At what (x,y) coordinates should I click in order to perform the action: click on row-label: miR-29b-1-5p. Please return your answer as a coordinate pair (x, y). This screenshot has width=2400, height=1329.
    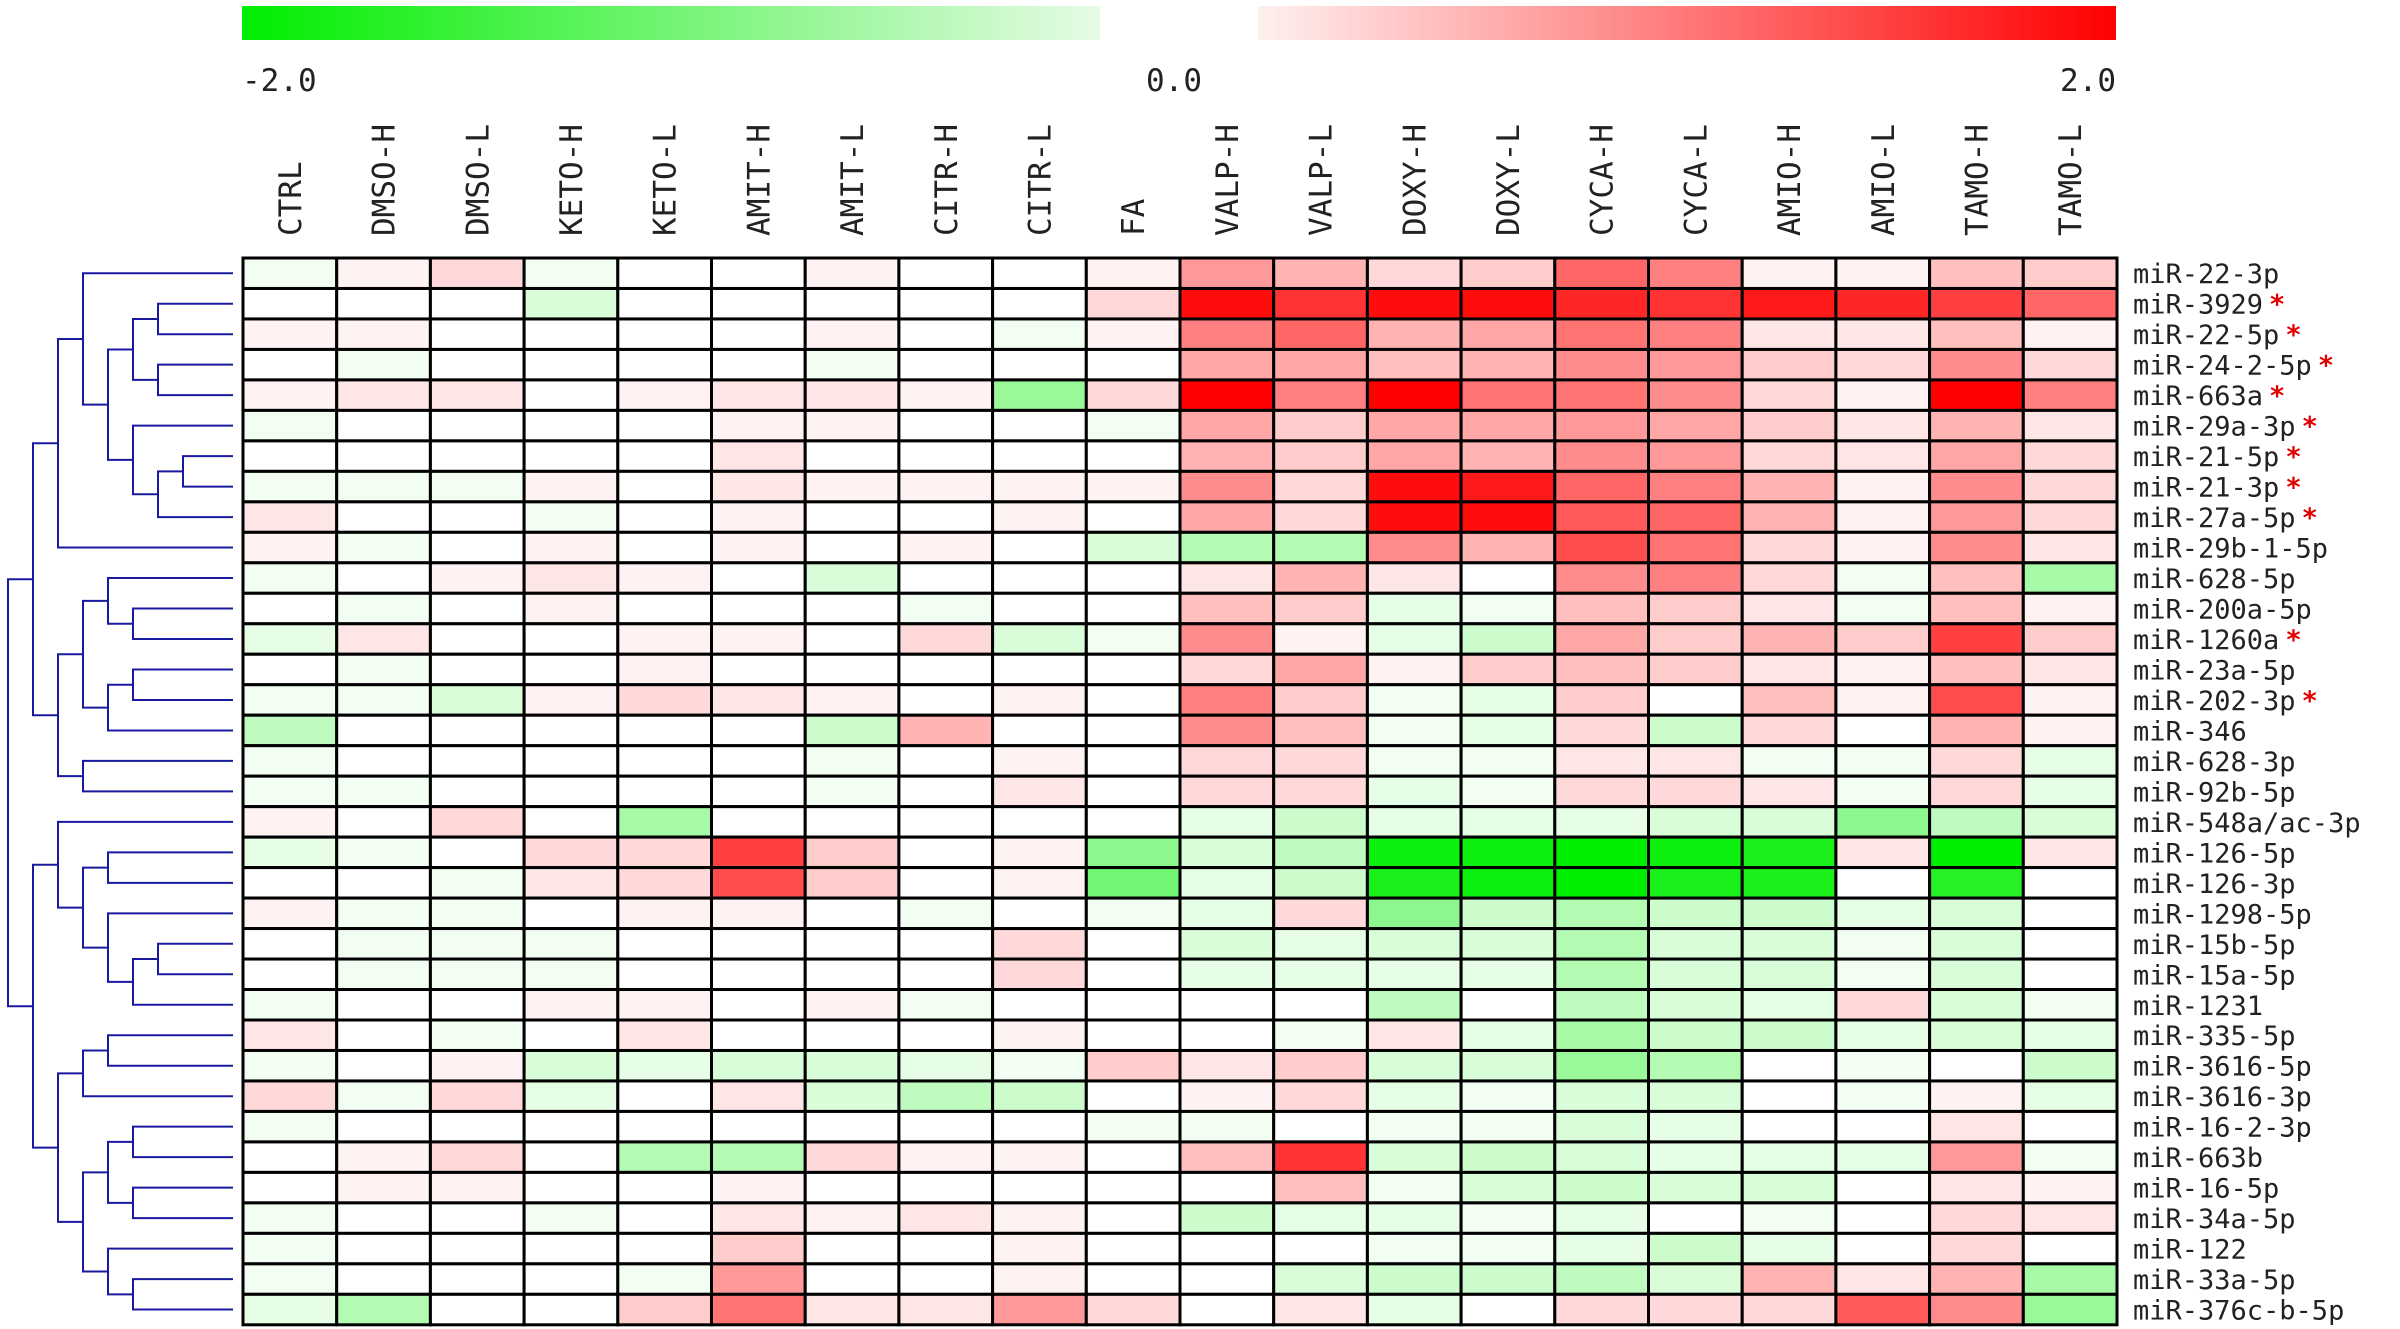
    Looking at the image, I should click on (2230, 549).